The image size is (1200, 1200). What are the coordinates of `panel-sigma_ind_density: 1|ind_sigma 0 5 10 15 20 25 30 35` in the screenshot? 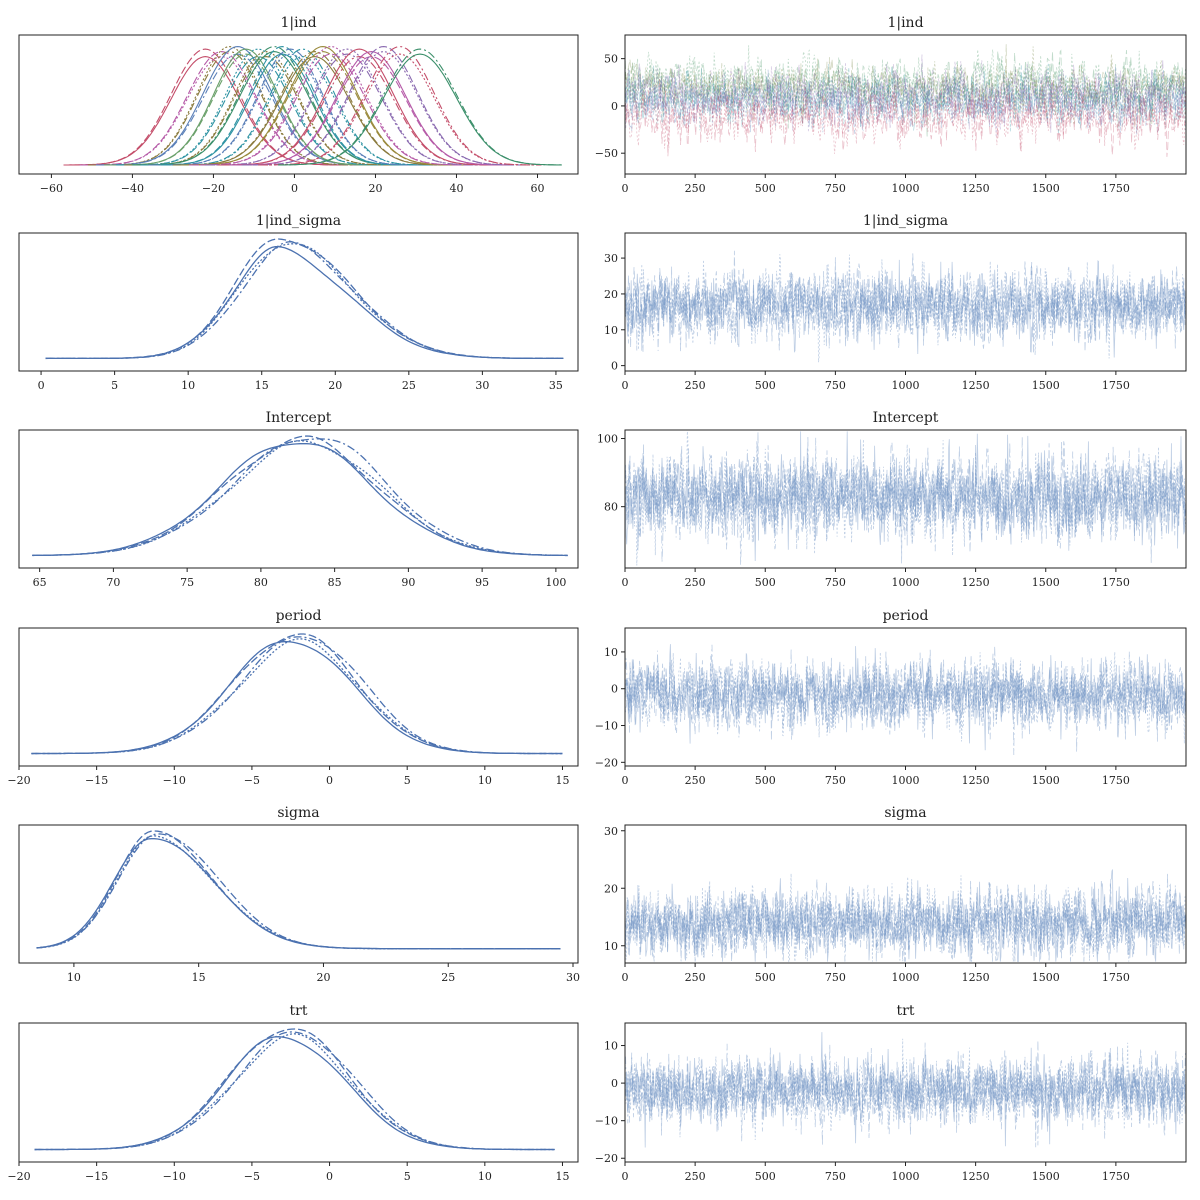 It's located at (298, 302).